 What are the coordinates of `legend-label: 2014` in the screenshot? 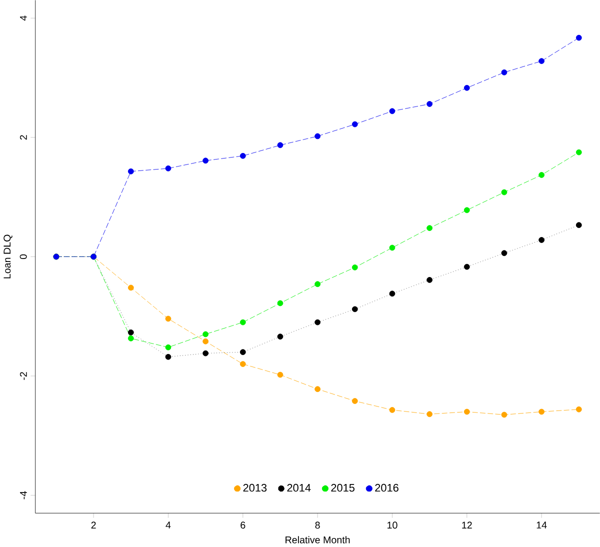 It's located at (299, 488).